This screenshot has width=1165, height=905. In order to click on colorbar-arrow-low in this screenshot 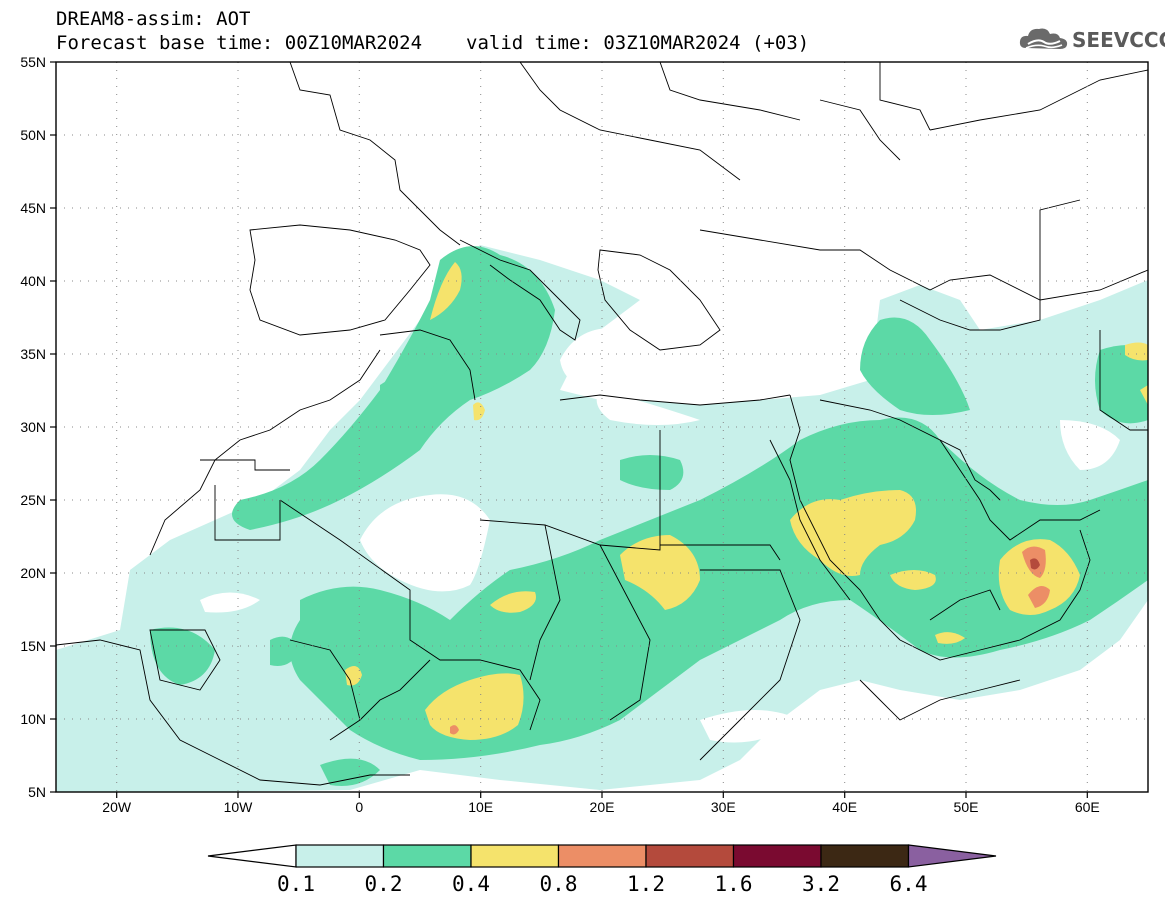, I will do `click(252, 856)`.